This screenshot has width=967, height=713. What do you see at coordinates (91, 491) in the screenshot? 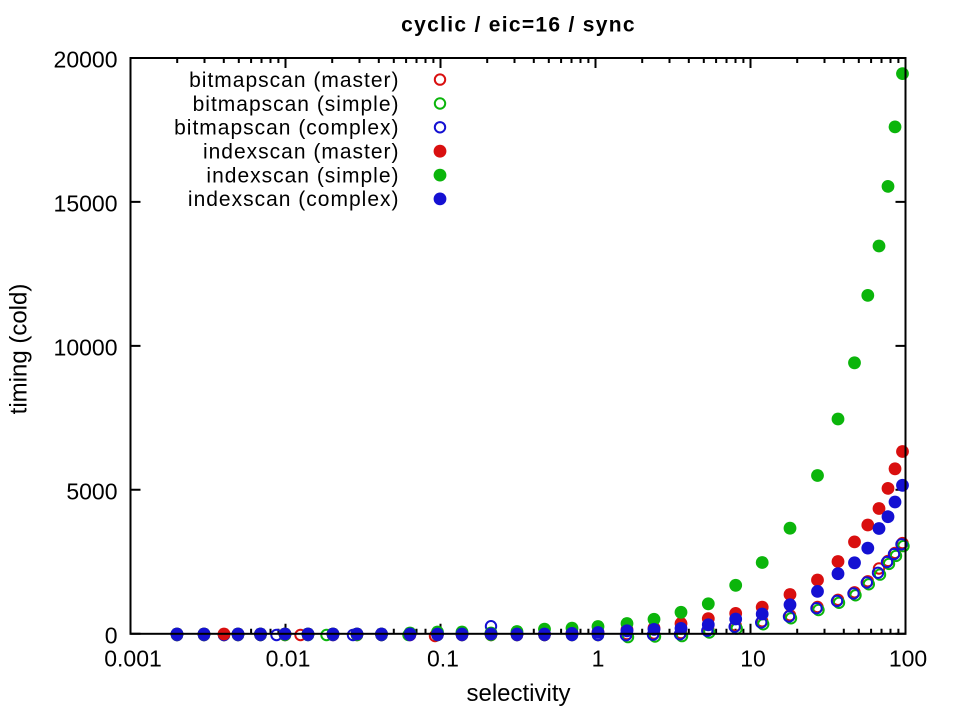
I see `svg-text: 5000` at bounding box center [91, 491].